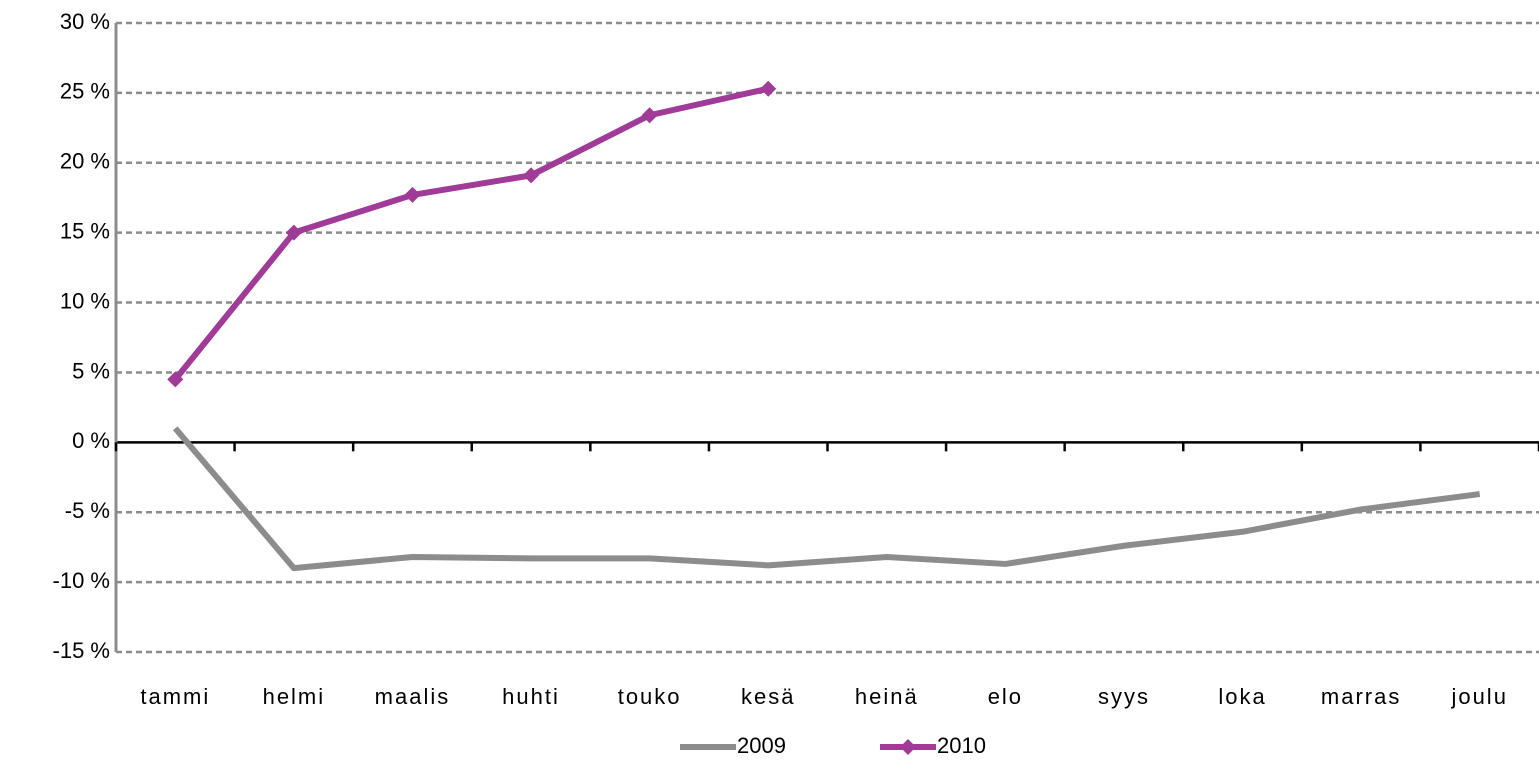 The width and height of the screenshot is (1539, 767). What do you see at coordinates (761, 745) in the screenshot?
I see `legend-label: 2009` at bounding box center [761, 745].